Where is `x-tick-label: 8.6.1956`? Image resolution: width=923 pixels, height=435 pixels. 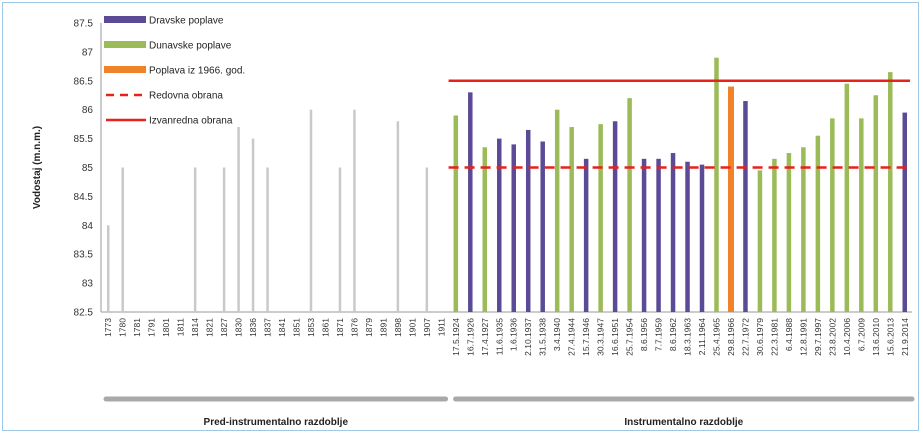
x-tick-label: 8.6.1956 is located at coordinates (644, 334).